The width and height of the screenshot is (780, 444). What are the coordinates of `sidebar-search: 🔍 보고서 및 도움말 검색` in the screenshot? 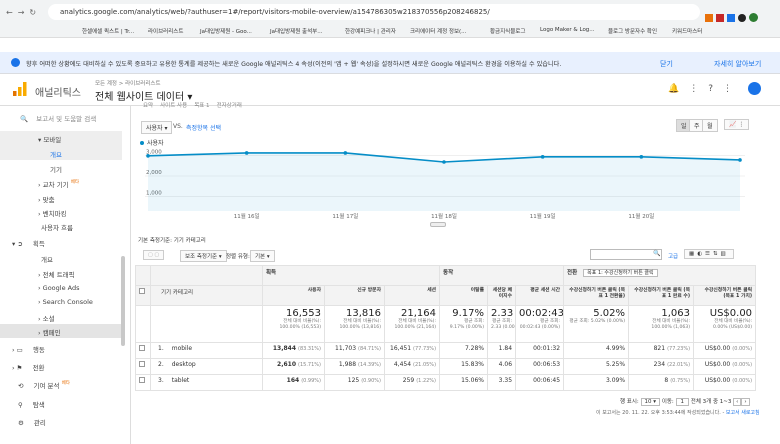 It's located at (58, 119).